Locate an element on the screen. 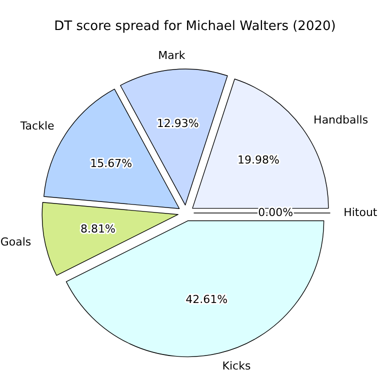 Image resolution: width=390 pixels, height=390 pixels. data-label: 15.67% is located at coordinates (111, 163).